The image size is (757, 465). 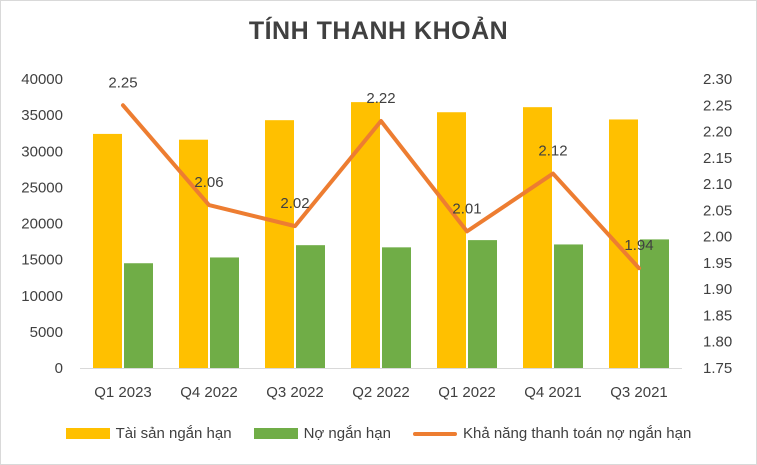 I want to click on x-tick-label: Q2 2022, so click(x=381, y=392).